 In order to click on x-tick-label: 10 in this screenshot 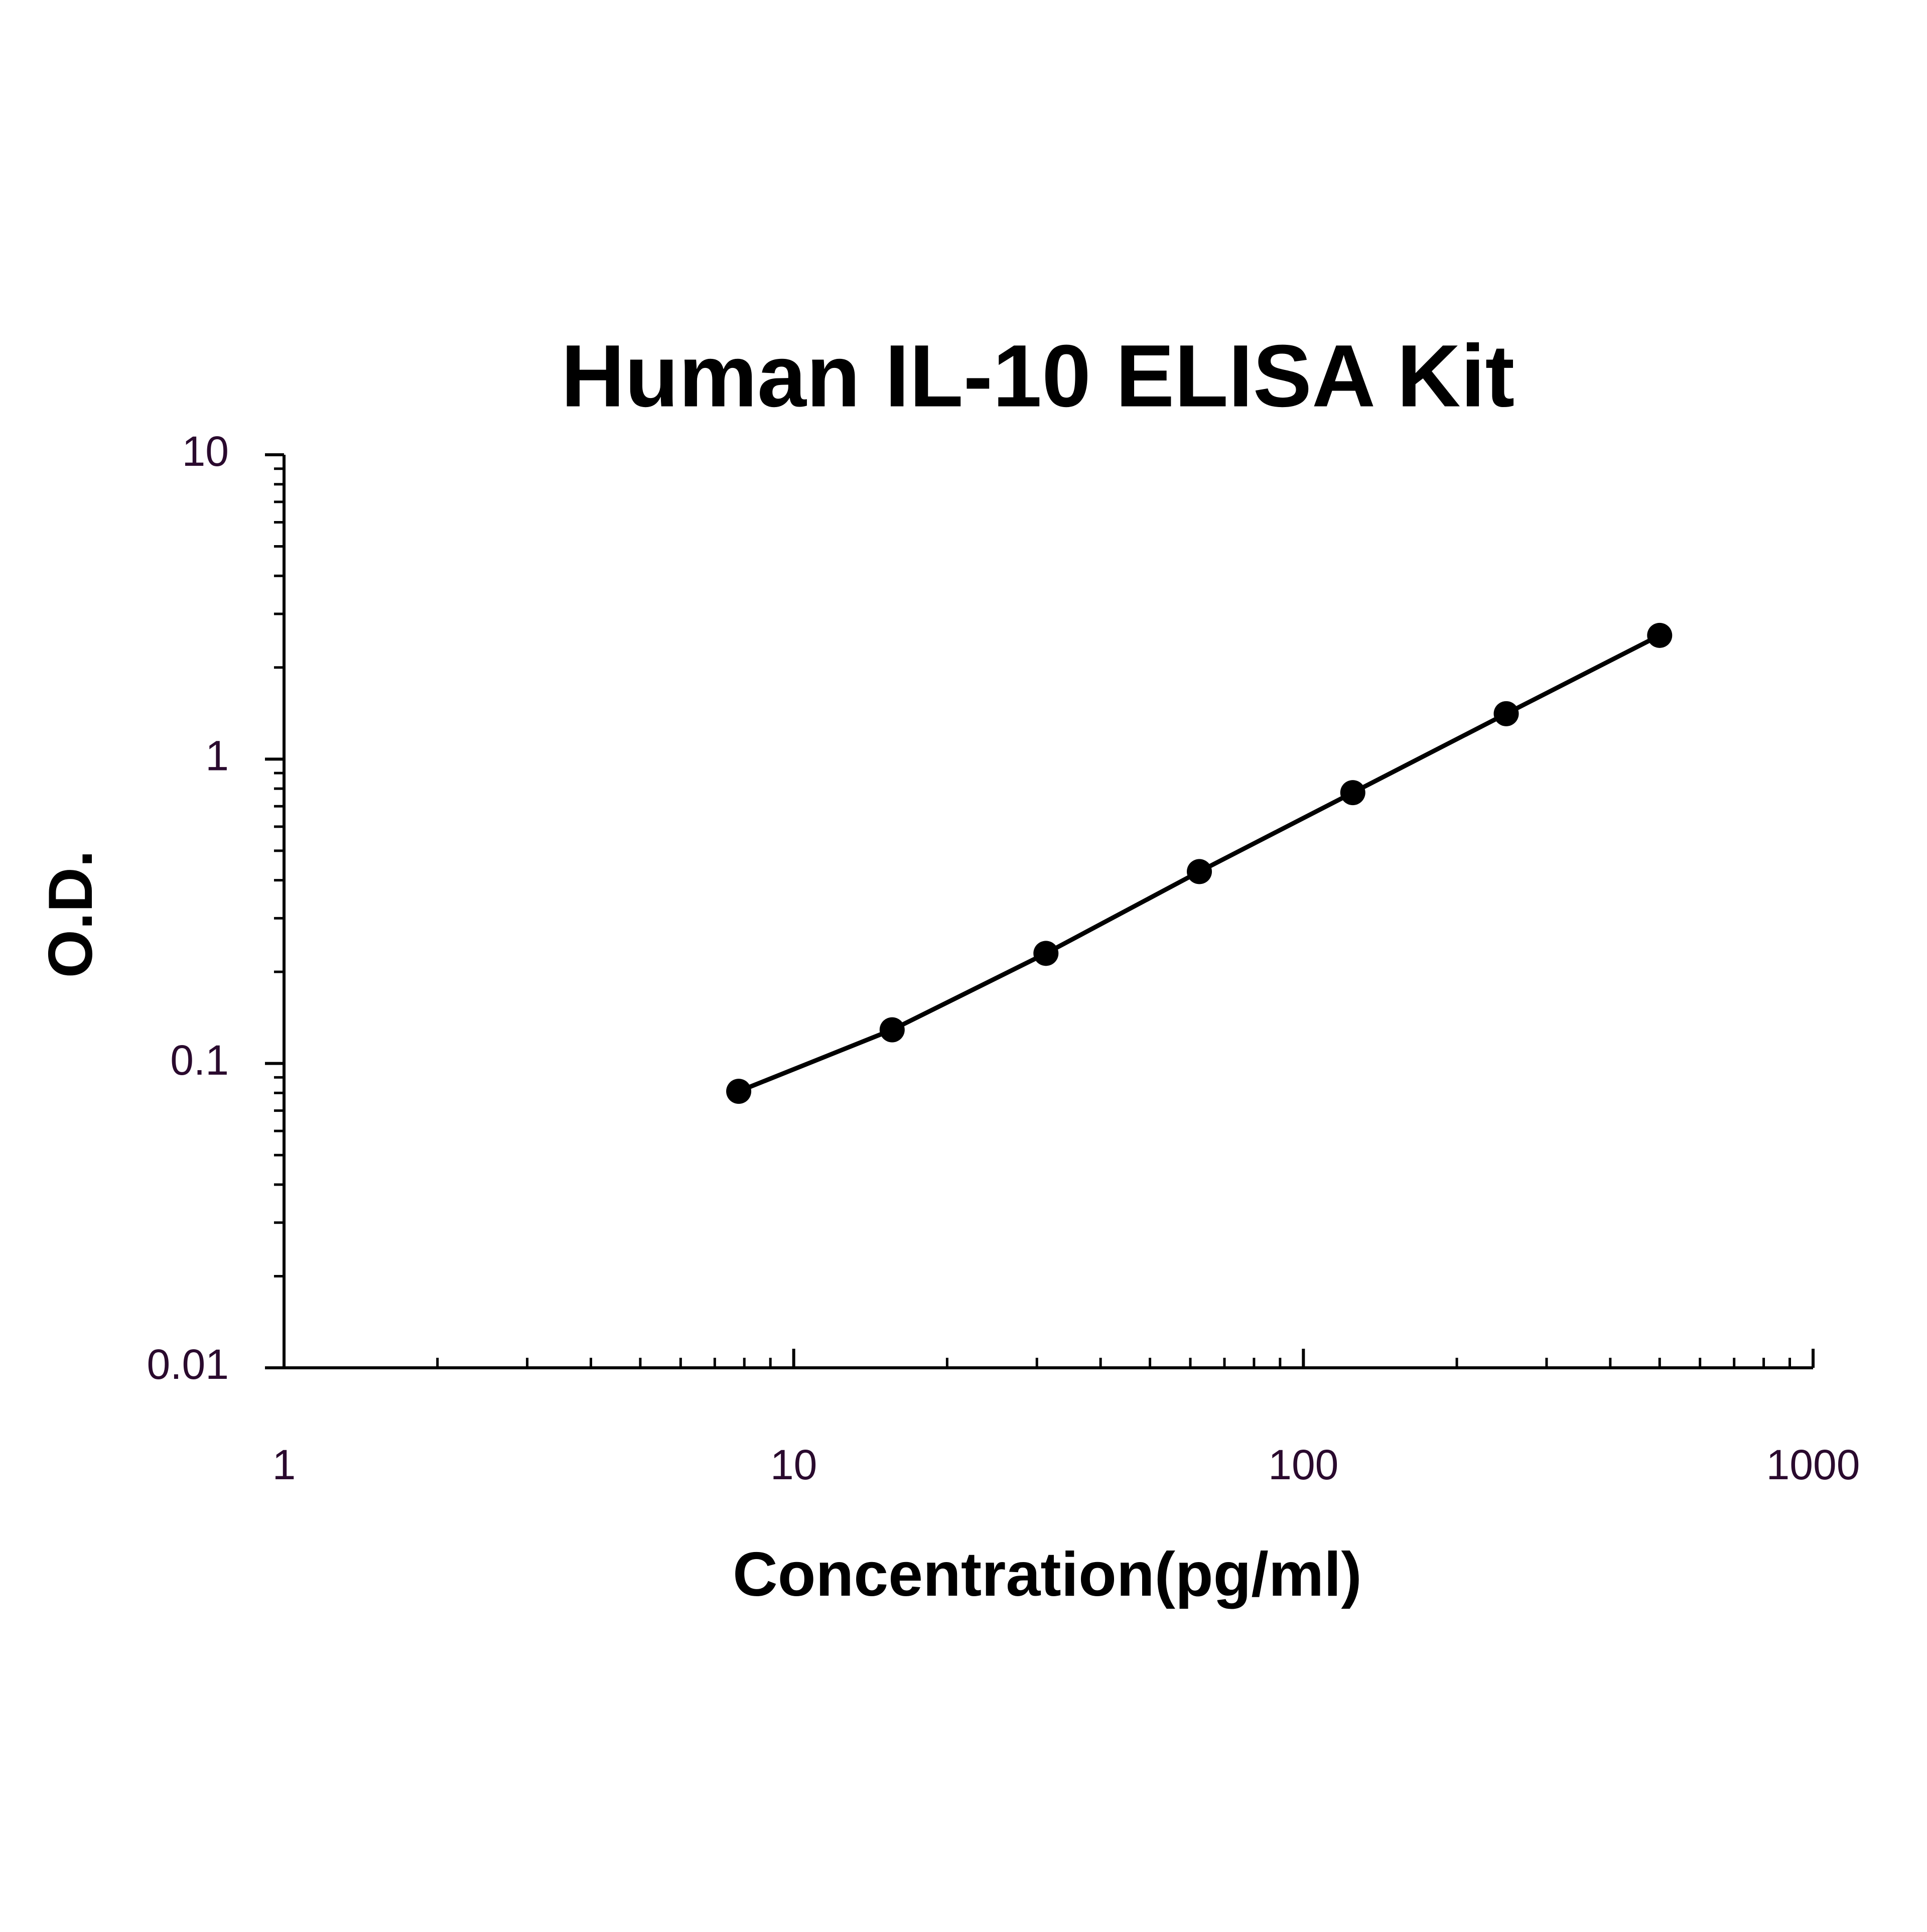, I will do `click(793, 1464)`.